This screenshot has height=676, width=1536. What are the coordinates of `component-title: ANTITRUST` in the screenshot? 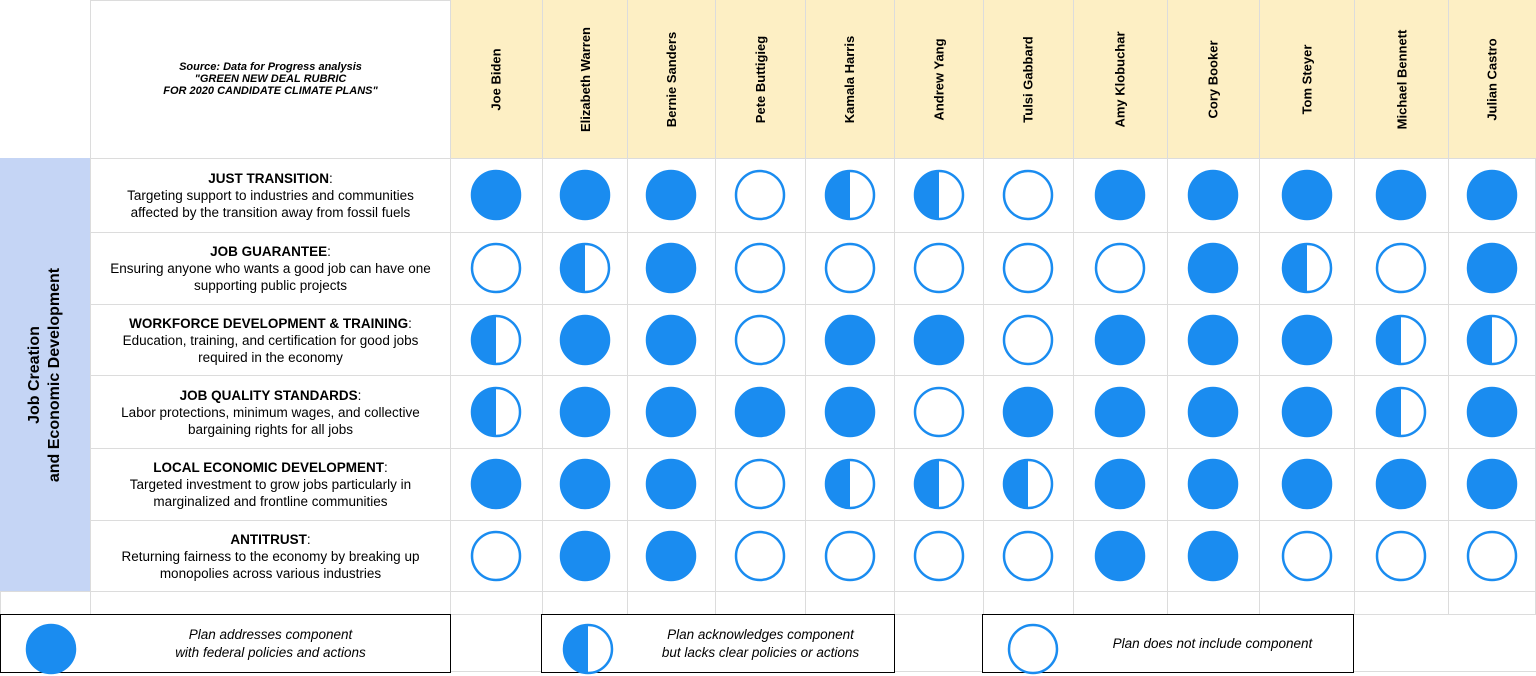 It's located at (268, 539).